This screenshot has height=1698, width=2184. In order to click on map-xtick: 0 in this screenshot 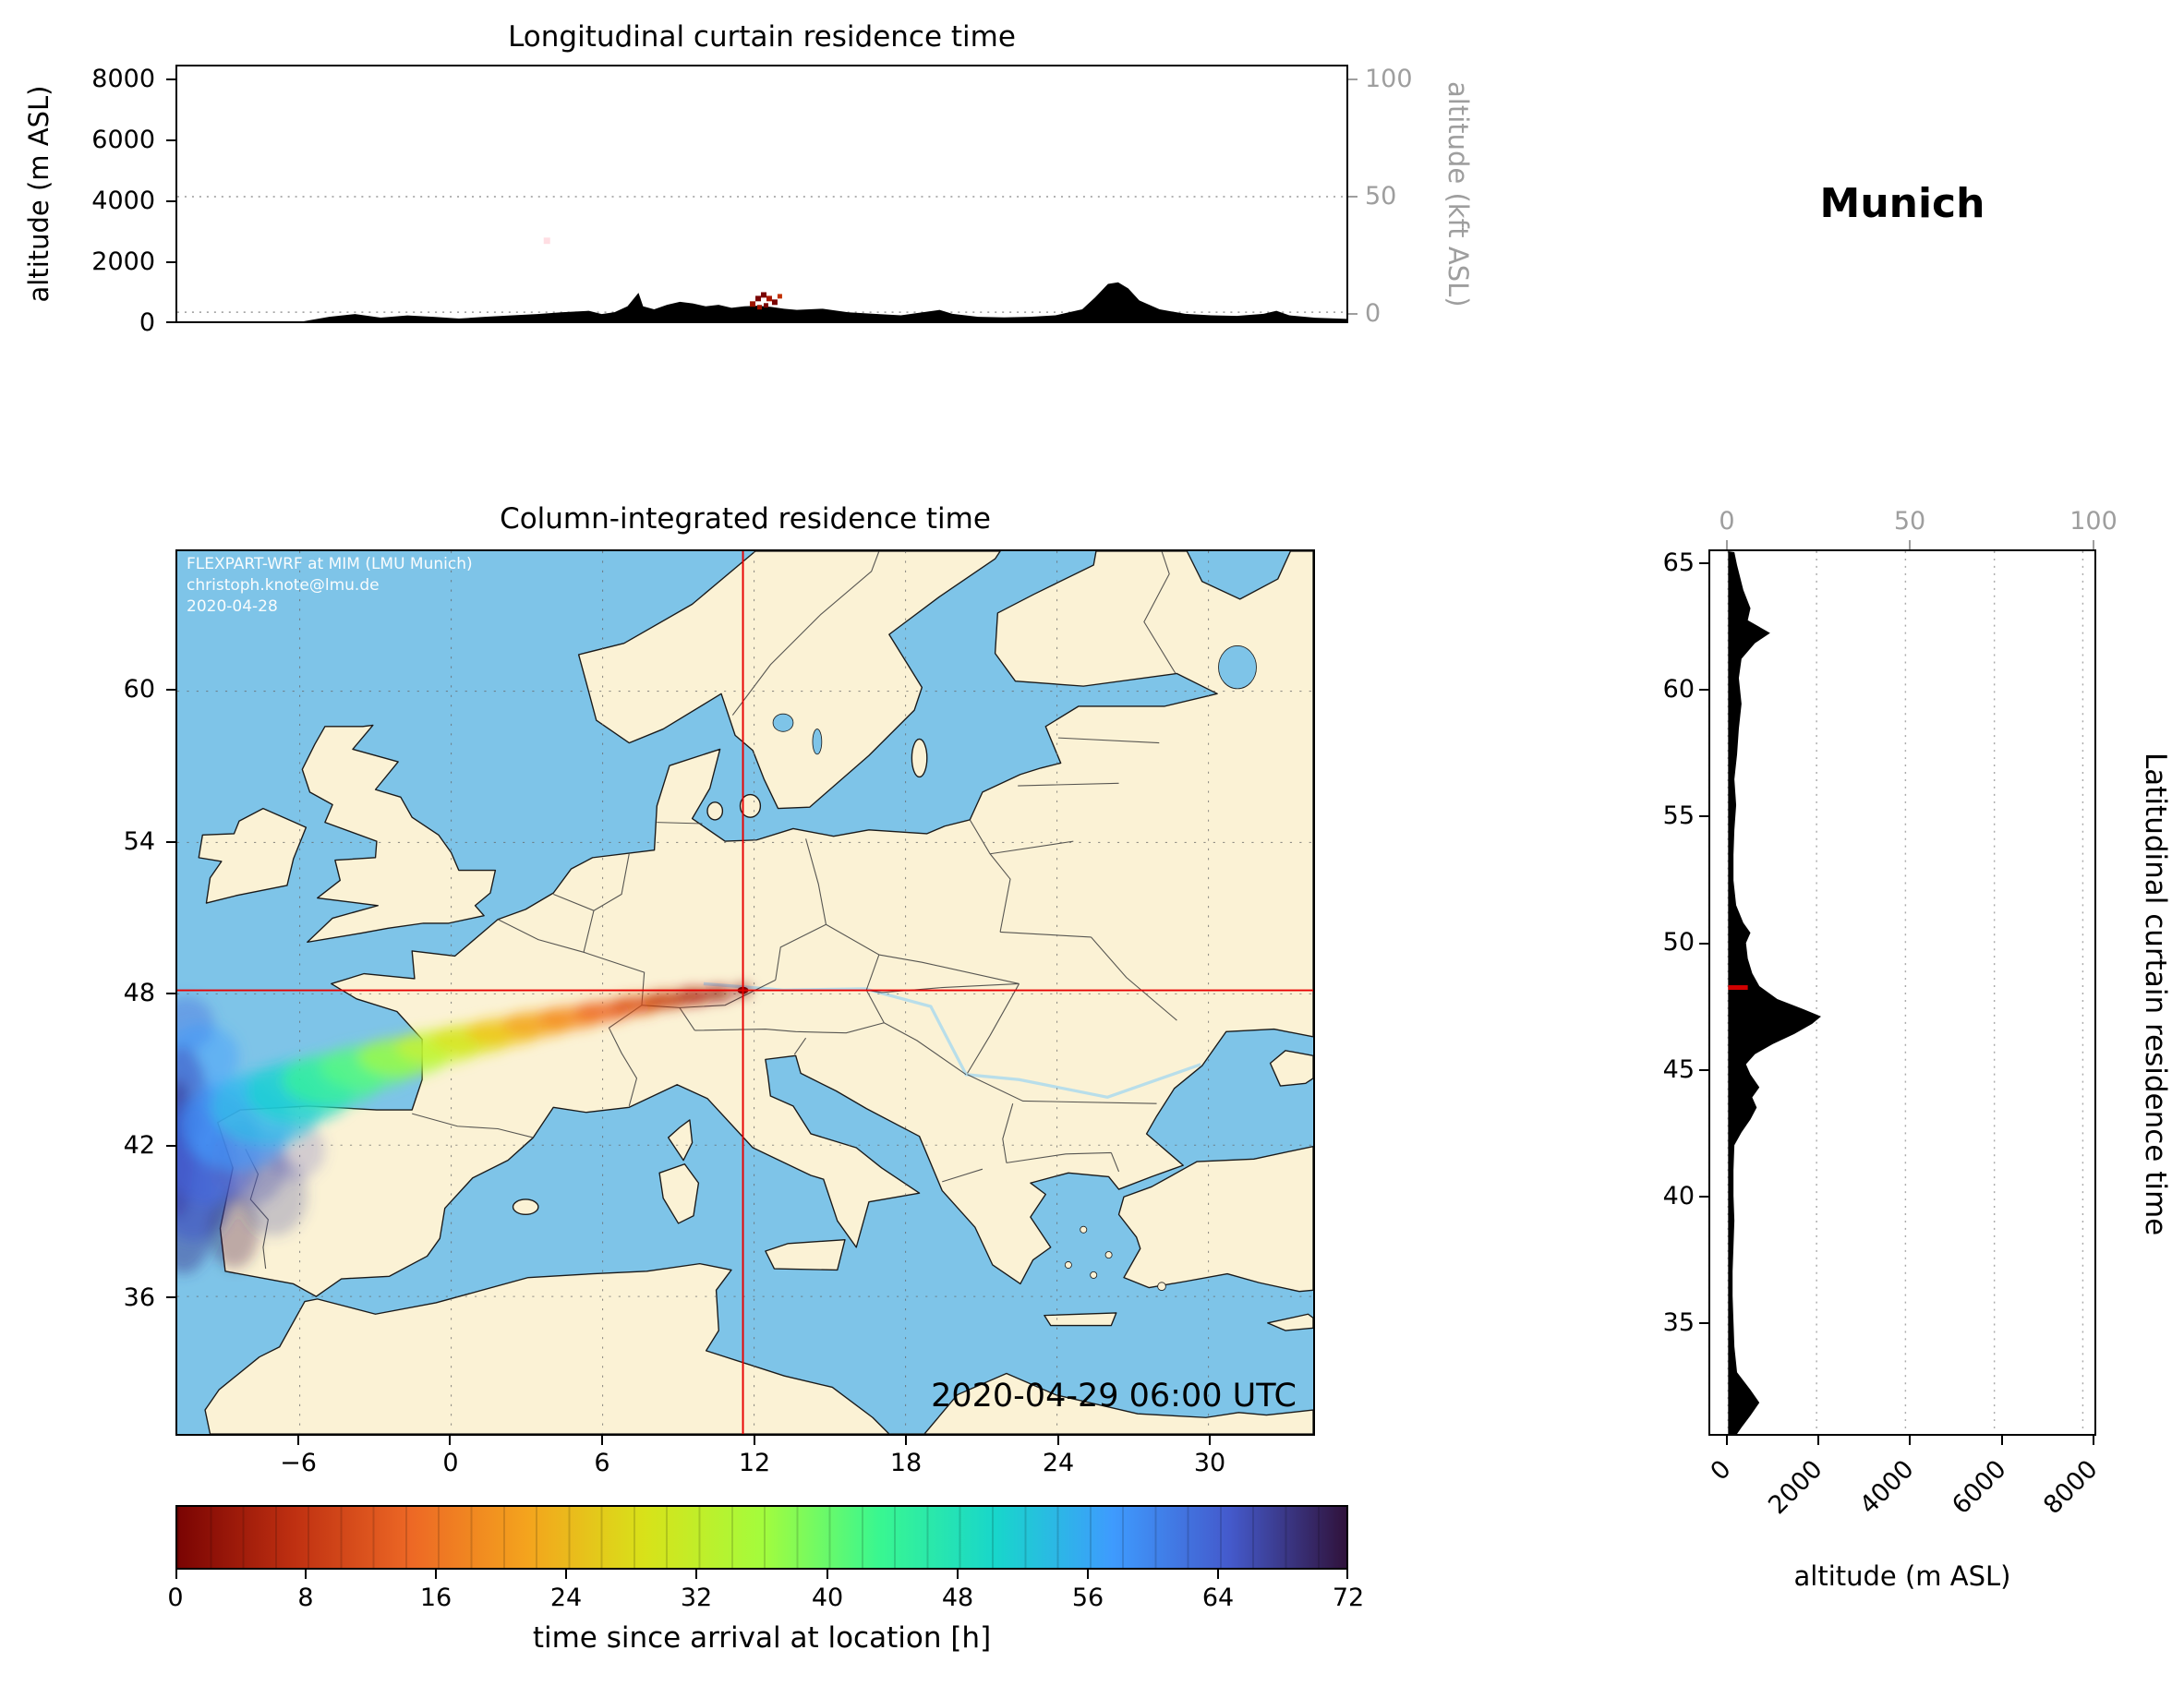, I will do `click(450, 1463)`.